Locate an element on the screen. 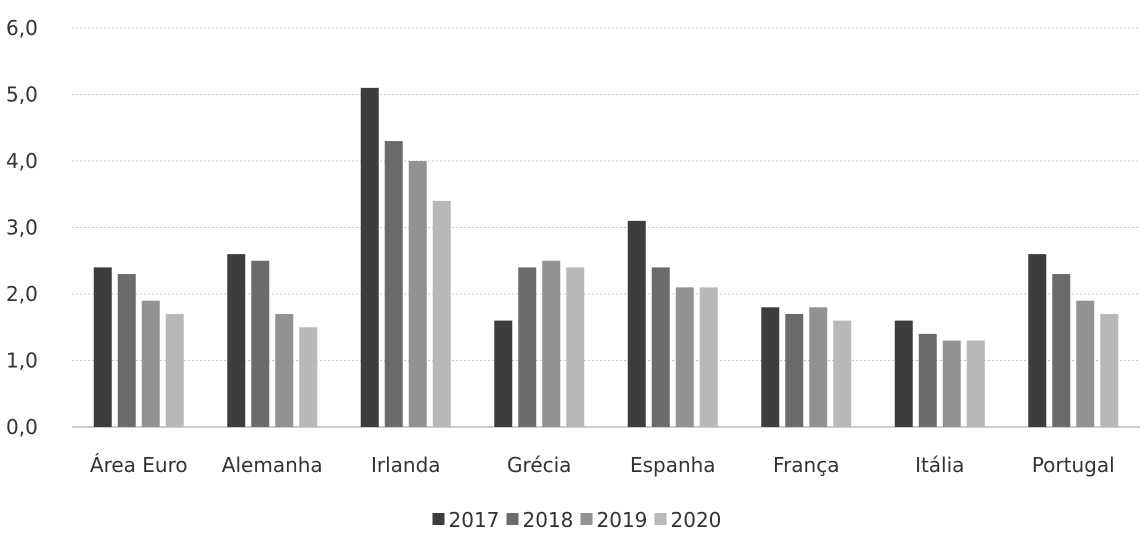 The width and height of the screenshot is (1145, 543). y-axis-ticks: 0,0 1,0 2,0 3,0 4,0 5,0 6,0 is located at coordinates (22, 227).